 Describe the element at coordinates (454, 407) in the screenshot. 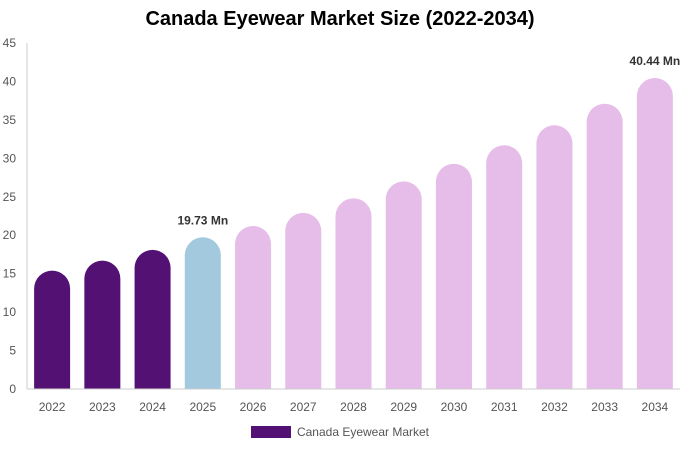

I see `x-tick-label: 2030` at that location.